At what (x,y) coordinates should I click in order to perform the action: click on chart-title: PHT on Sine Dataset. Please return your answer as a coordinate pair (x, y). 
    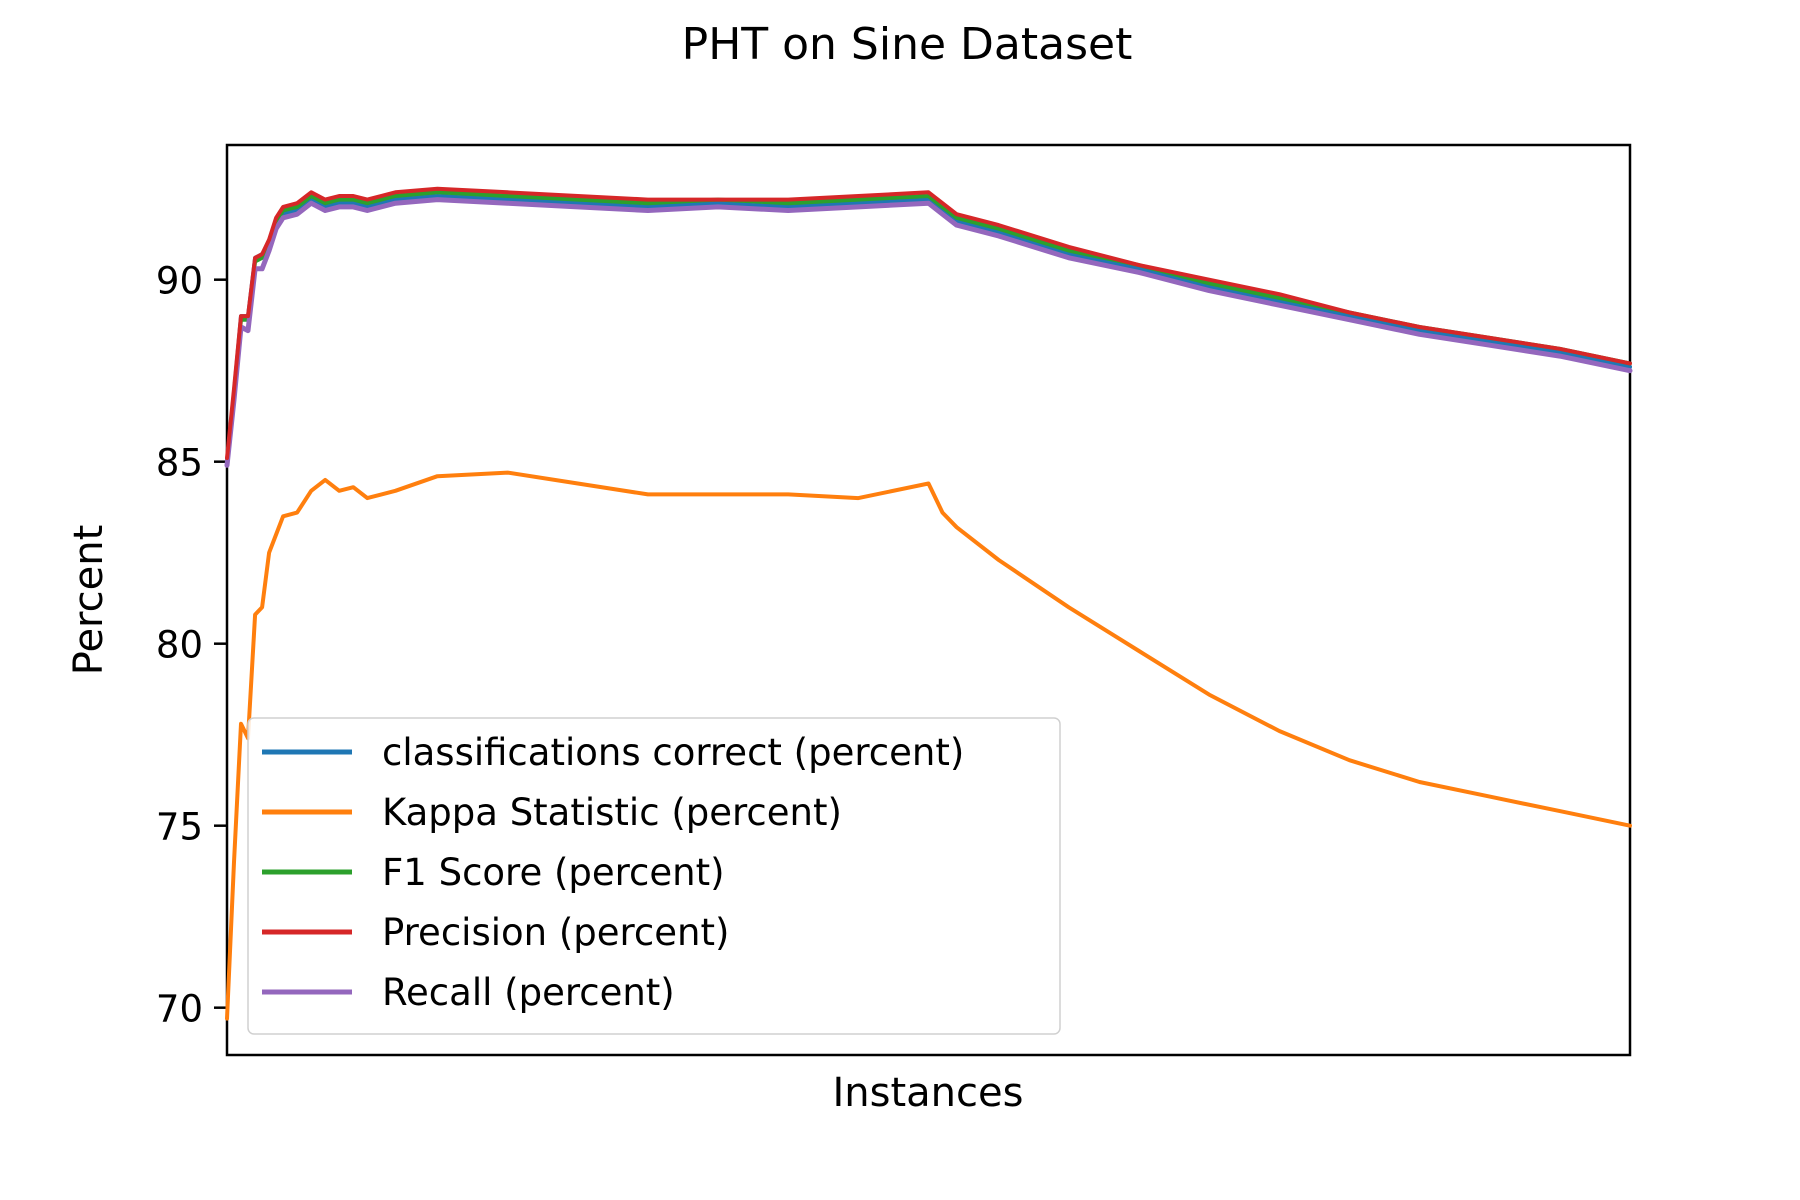
    Looking at the image, I should click on (907, 44).